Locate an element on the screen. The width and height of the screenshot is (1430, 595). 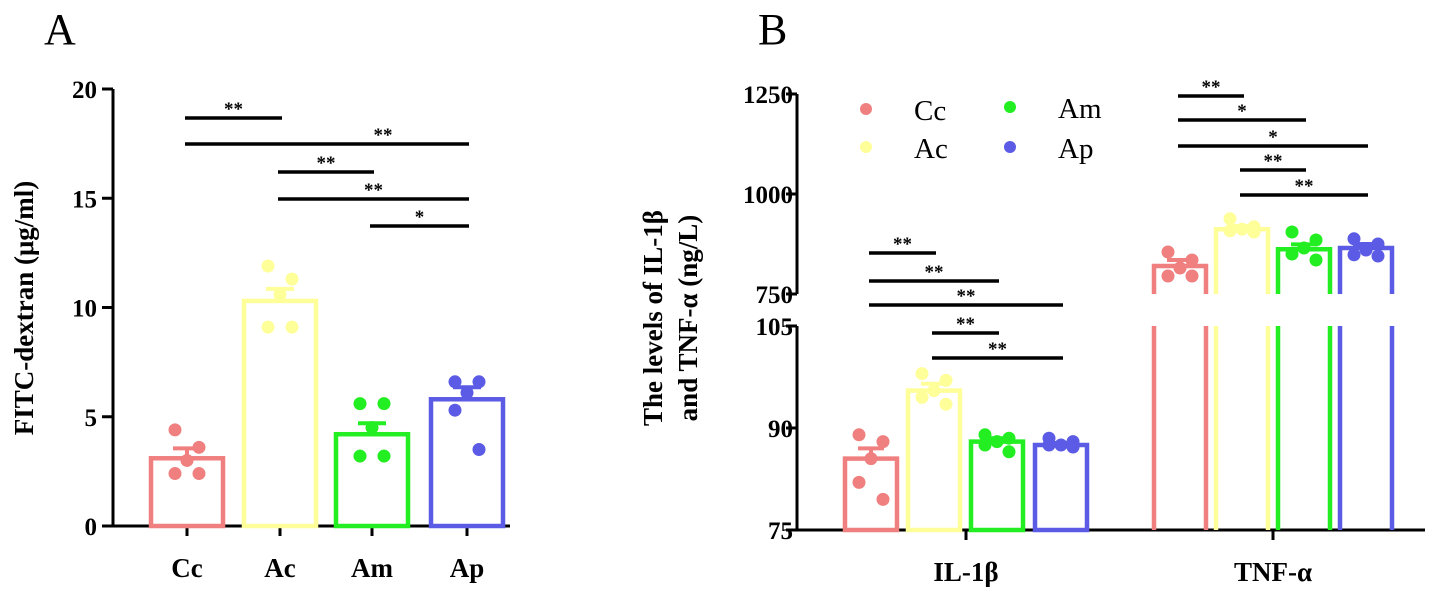
bar-upper-part is located at coordinates (1242, 260).